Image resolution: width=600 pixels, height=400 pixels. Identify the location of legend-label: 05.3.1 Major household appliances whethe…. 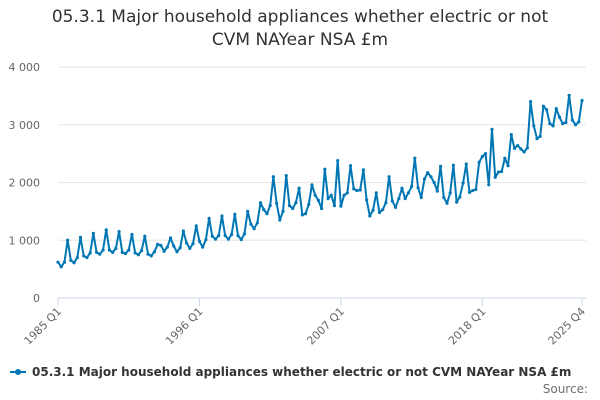
(302, 372).